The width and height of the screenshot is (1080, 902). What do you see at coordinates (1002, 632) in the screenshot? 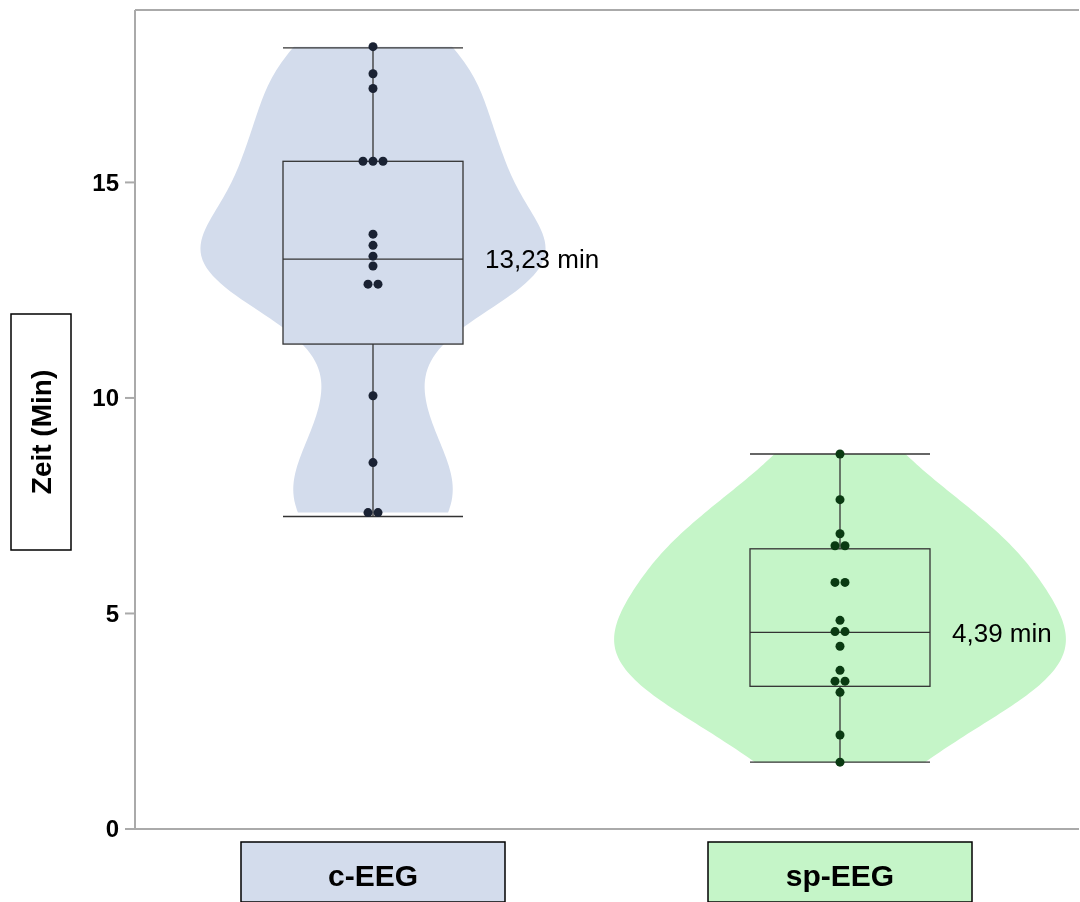
I see `annotation: 4,39 min` at bounding box center [1002, 632].